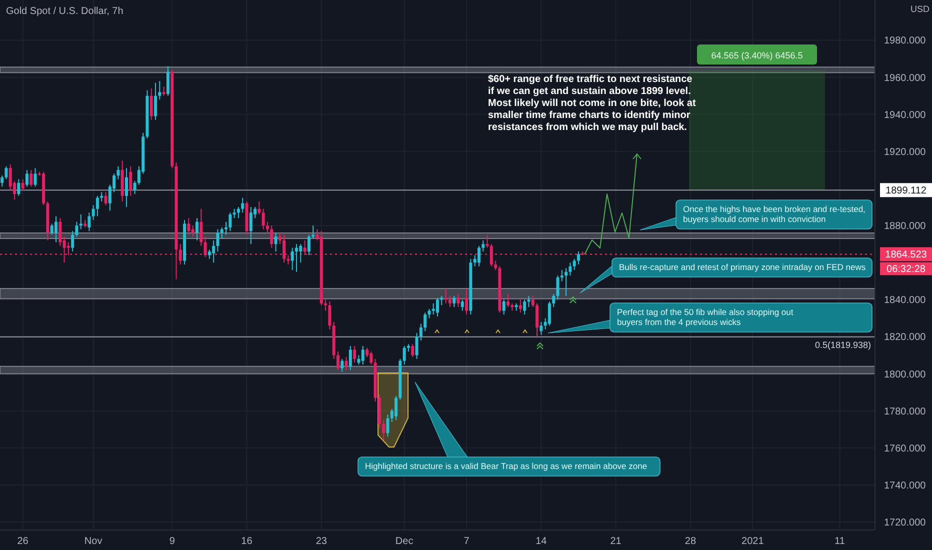 This screenshot has height=550, width=932. I want to click on y-tick-label: 1960.000, so click(905, 78).